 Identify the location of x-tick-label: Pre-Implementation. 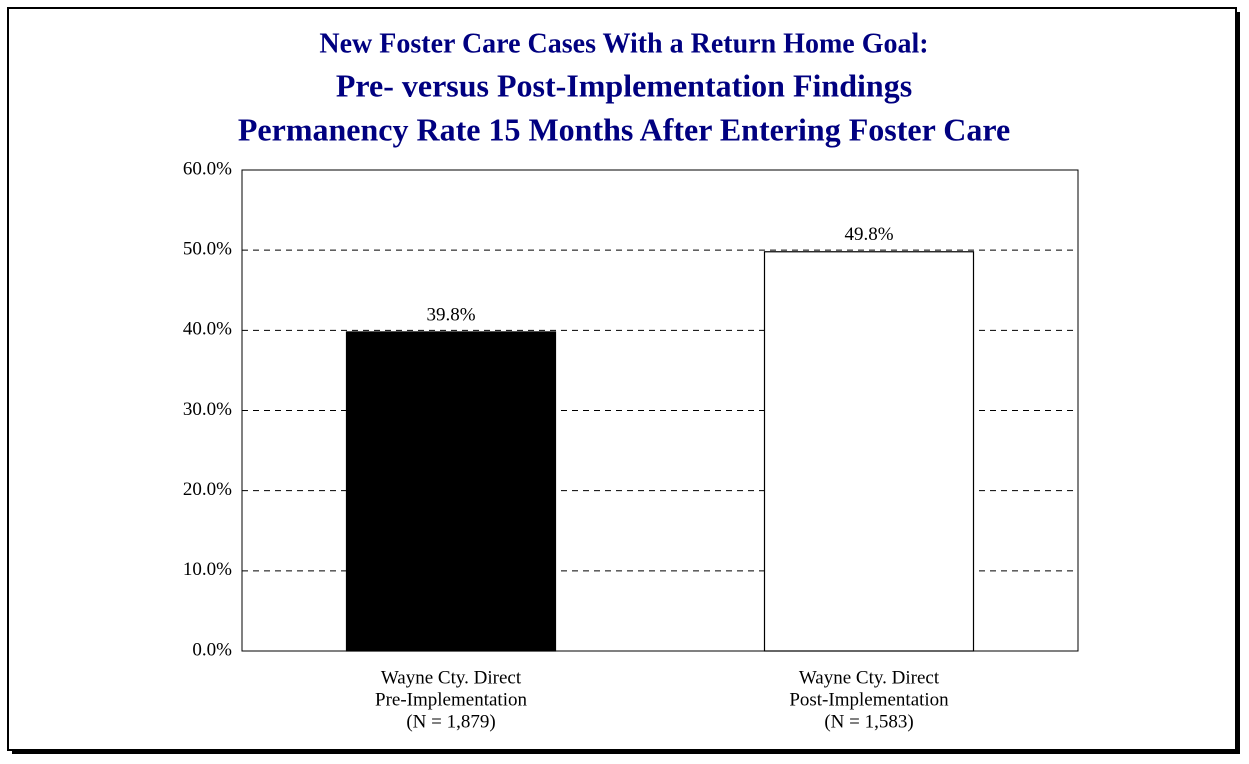
(451, 699).